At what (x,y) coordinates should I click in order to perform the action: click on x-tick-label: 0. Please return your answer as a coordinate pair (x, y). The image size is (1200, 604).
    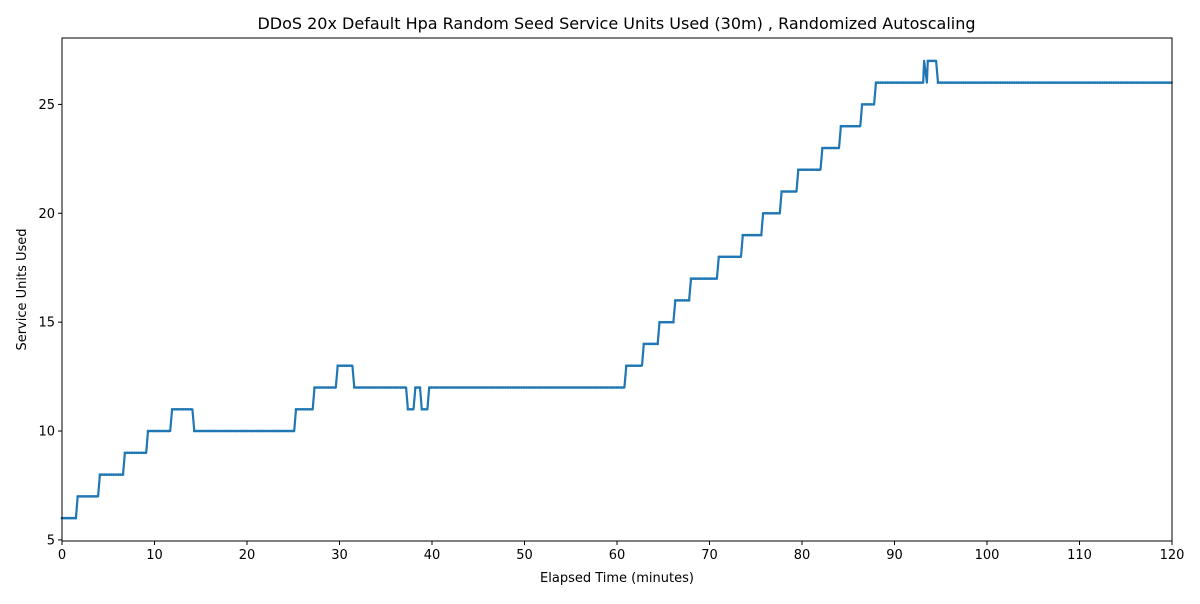
    Looking at the image, I should click on (62, 555).